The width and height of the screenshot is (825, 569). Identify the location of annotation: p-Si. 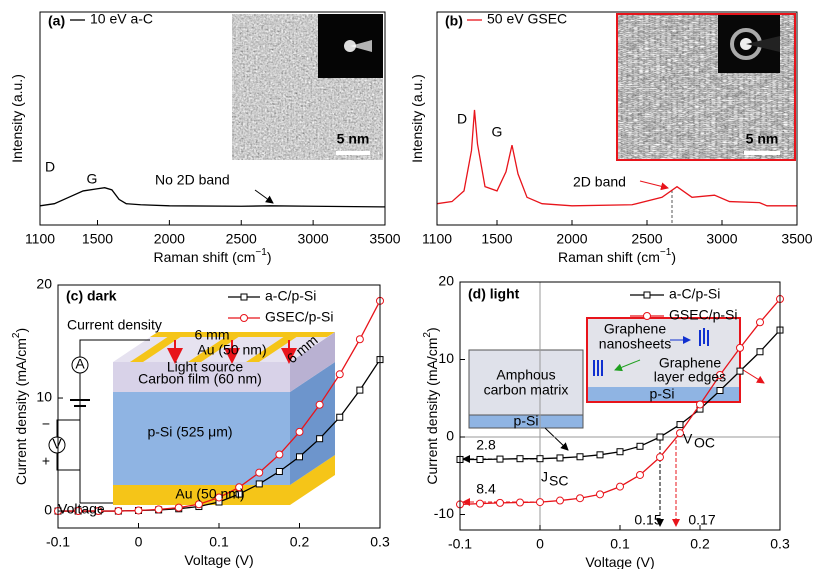
(662, 394).